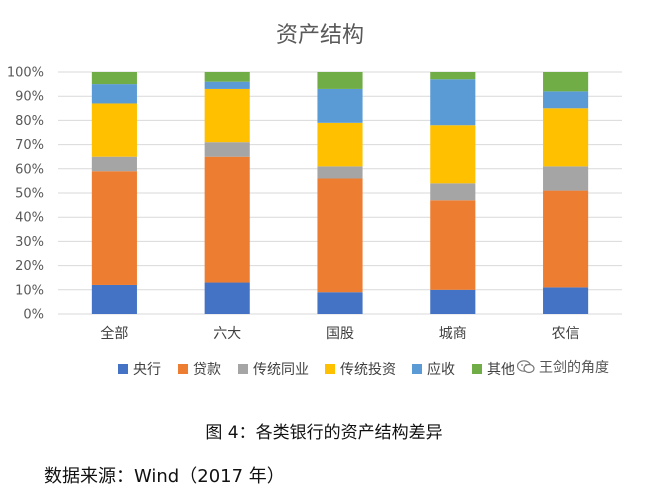  I want to click on x-tick-label: 农信, so click(566, 334).